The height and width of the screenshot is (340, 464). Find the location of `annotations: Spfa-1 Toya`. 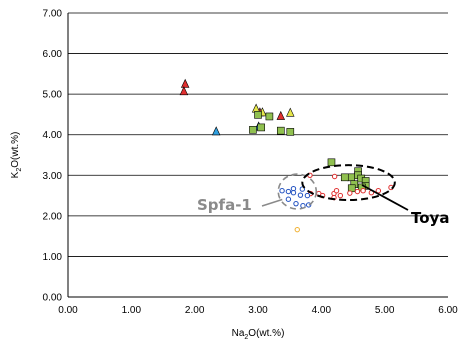

annotations: Spfa-1 Toya is located at coordinates (323, 195).